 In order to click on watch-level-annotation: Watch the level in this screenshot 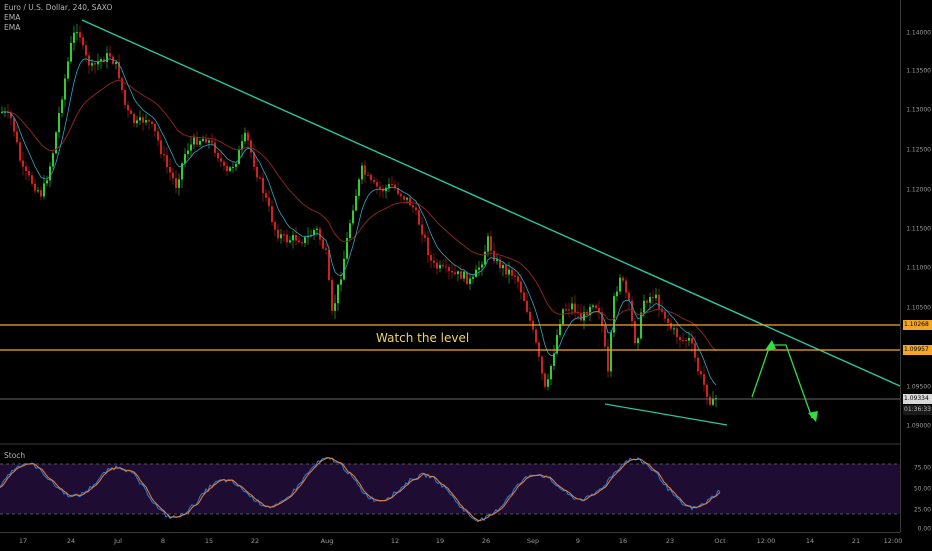, I will do `click(423, 338)`.